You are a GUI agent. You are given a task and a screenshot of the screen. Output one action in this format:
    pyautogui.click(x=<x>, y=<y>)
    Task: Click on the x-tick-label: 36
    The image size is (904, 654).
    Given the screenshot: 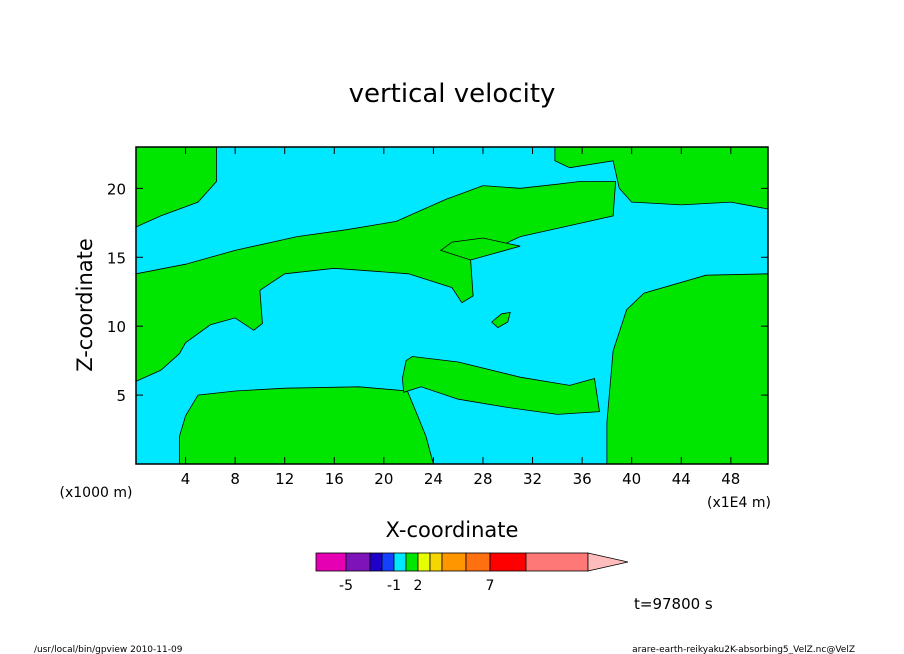 What is the action you would take?
    pyautogui.click(x=582, y=479)
    